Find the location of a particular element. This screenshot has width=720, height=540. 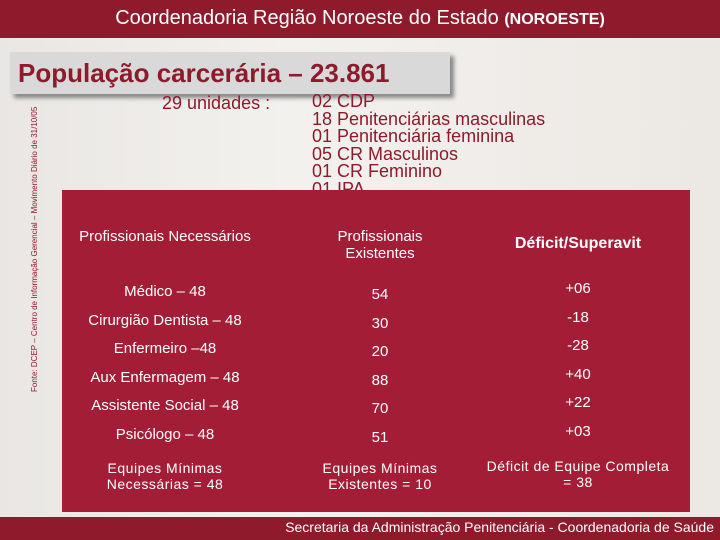

table-cell: Assistente Social – 48 is located at coordinates (165, 406).